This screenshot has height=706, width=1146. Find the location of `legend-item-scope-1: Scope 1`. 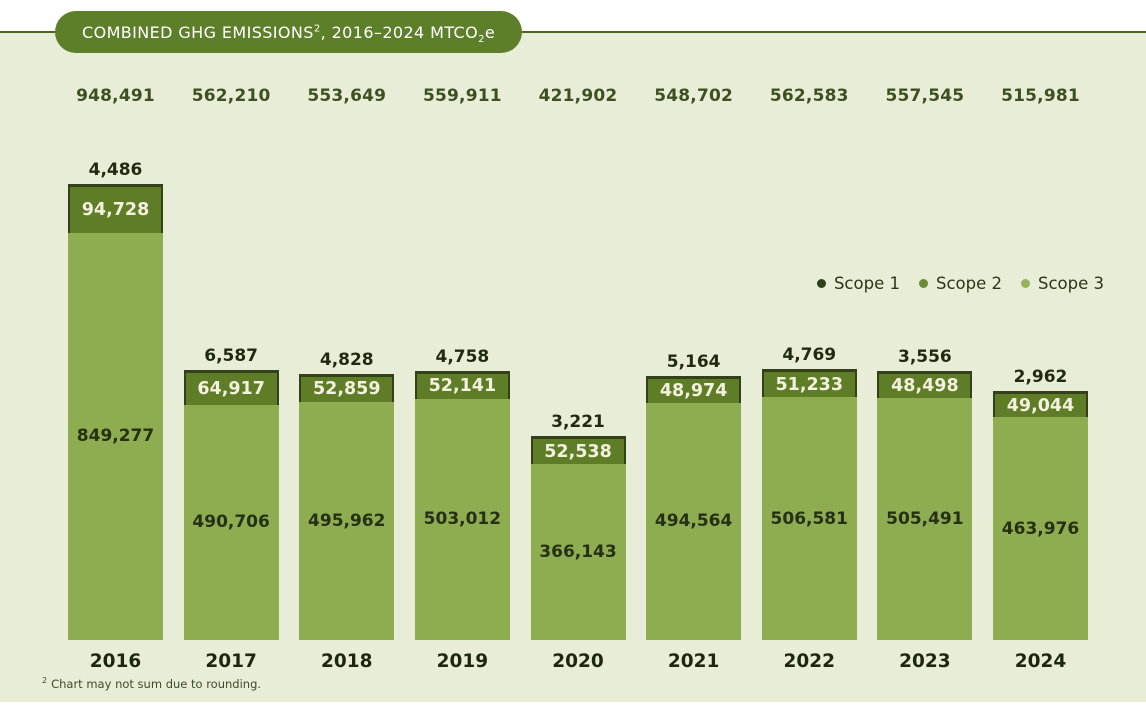

legend-item-scope-1: Scope 1 is located at coordinates (858, 283).